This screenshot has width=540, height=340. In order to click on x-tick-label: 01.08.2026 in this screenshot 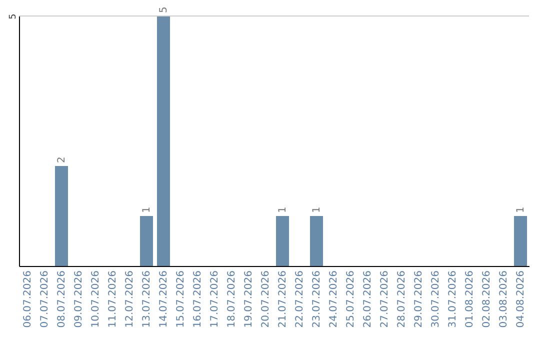, I will do `click(470, 299)`.